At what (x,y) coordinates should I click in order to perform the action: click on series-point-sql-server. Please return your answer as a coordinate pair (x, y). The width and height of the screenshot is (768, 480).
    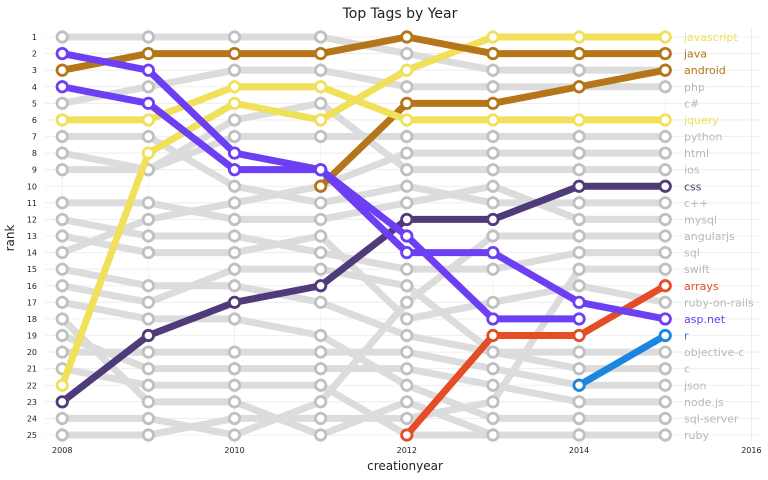
    Looking at the image, I should click on (407, 385).